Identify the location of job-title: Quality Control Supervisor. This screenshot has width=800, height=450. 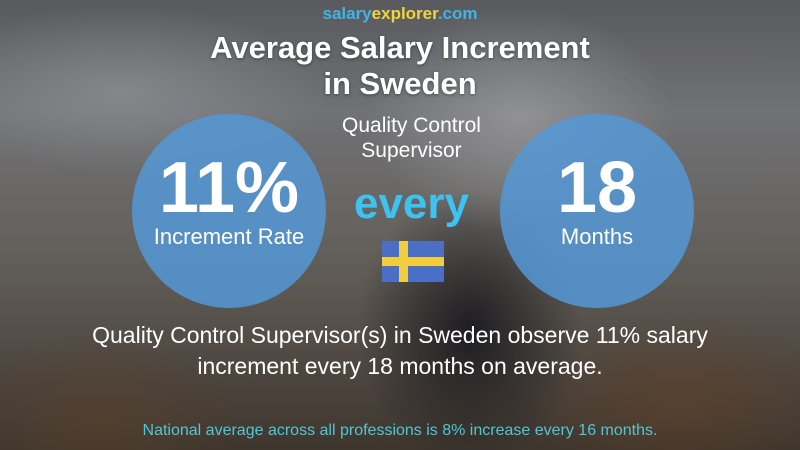
(400, 138).